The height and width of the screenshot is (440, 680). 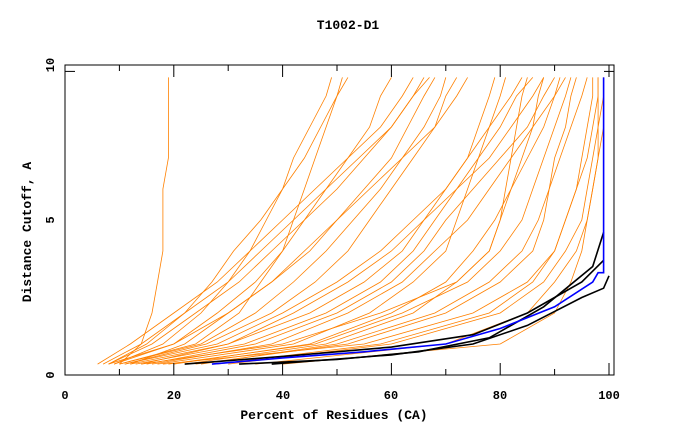 What do you see at coordinates (348, 25) in the screenshot?
I see `chart-title: T1002-D1` at bounding box center [348, 25].